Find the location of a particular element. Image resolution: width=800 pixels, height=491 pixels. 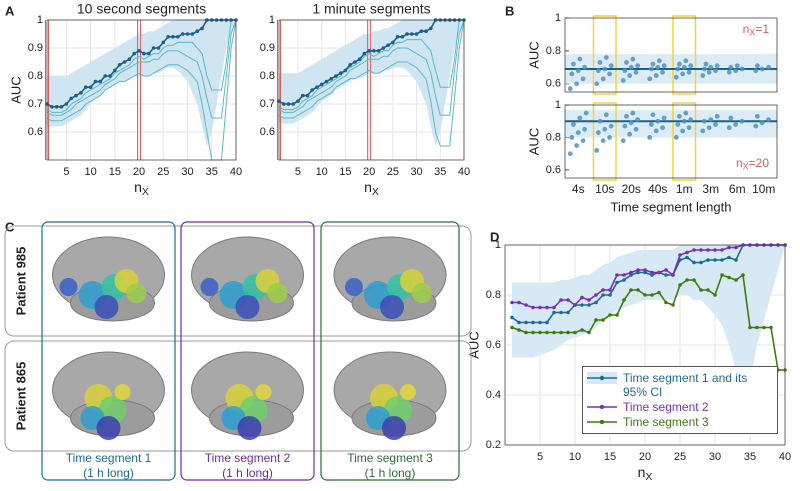

series-line is located at coordinates (371, 67).